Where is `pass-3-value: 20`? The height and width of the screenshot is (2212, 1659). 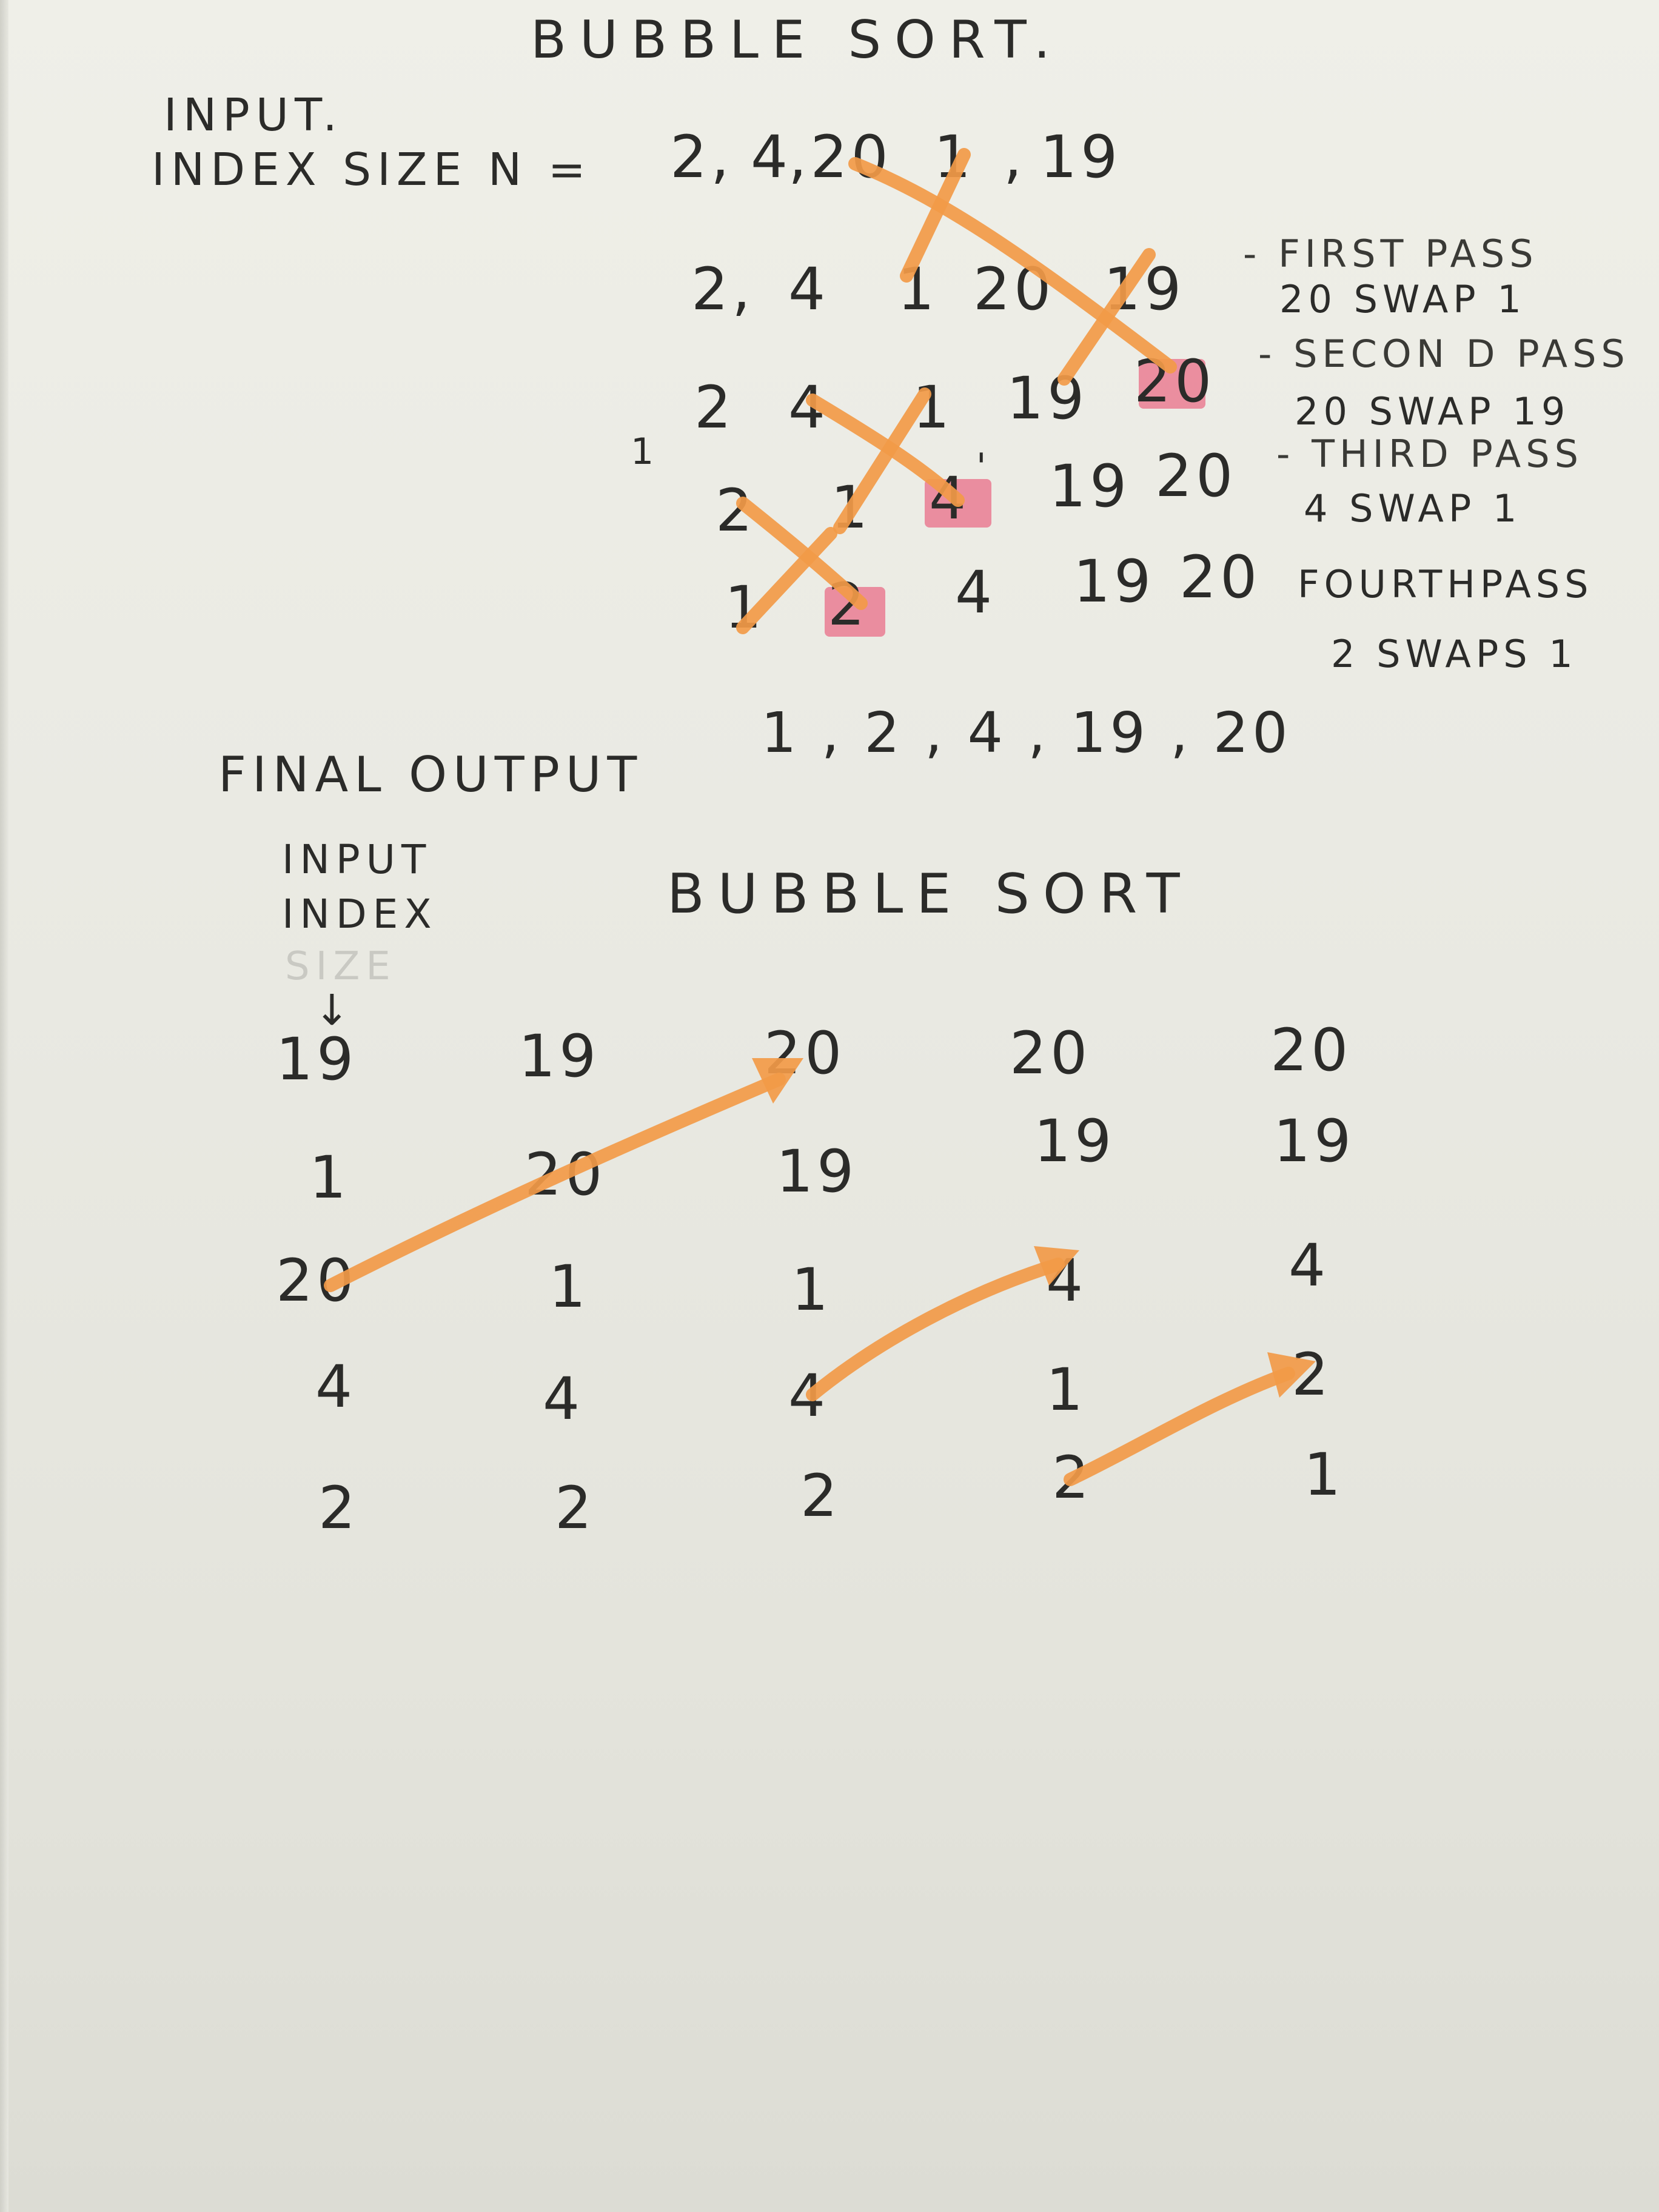 pass-3-value: 20 is located at coordinates (1195, 476).